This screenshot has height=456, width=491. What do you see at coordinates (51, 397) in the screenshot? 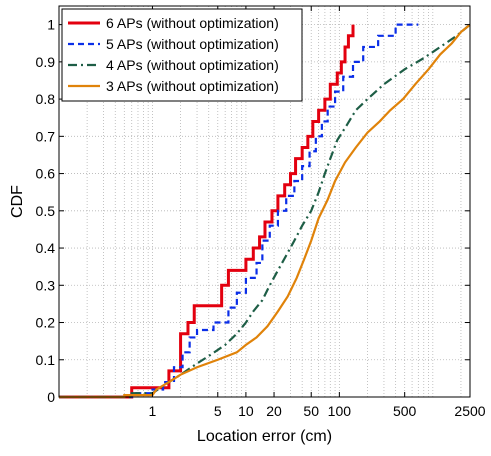
I see `y-tick-label: 0` at bounding box center [51, 397].